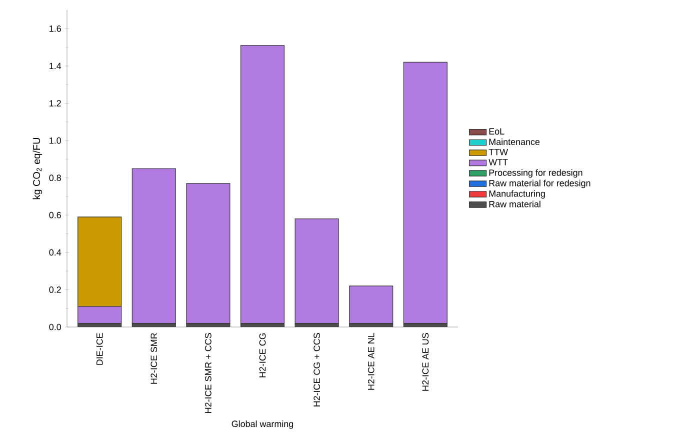 The height and width of the screenshot is (446, 679). What do you see at coordinates (496, 131) in the screenshot?
I see `legend-label: EoL` at bounding box center [496, 131].